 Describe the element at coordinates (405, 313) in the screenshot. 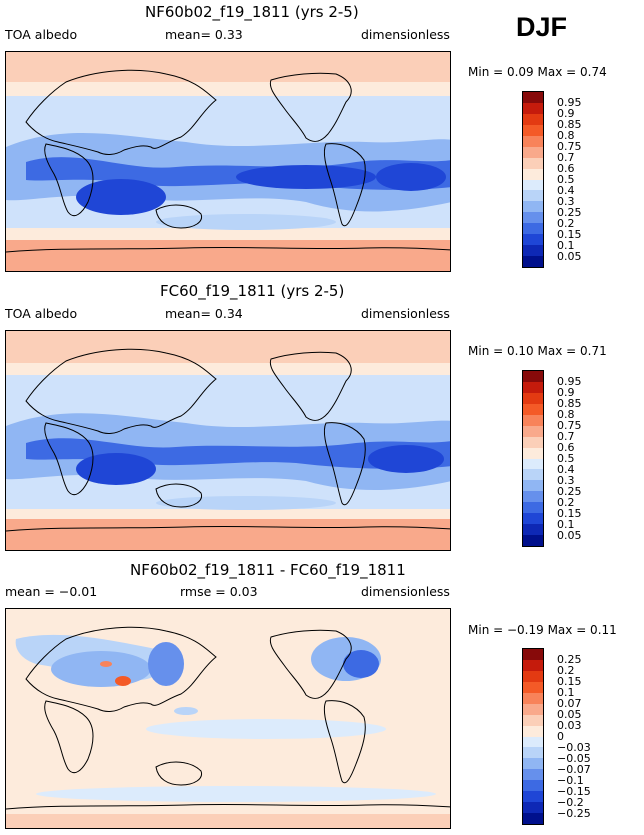

I see `panel-2-units: dimensionless` at that location.